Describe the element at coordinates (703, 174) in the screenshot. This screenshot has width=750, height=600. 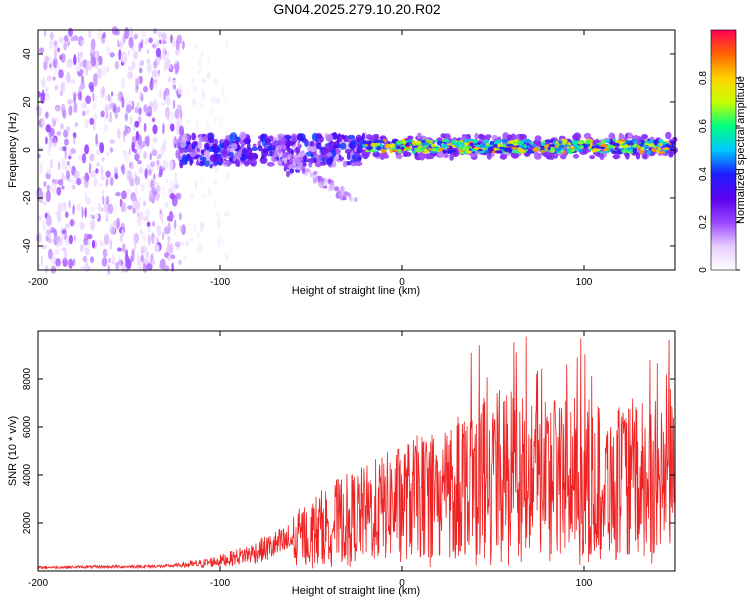
I see `colorbar-tick-label: 0.4` at that location.